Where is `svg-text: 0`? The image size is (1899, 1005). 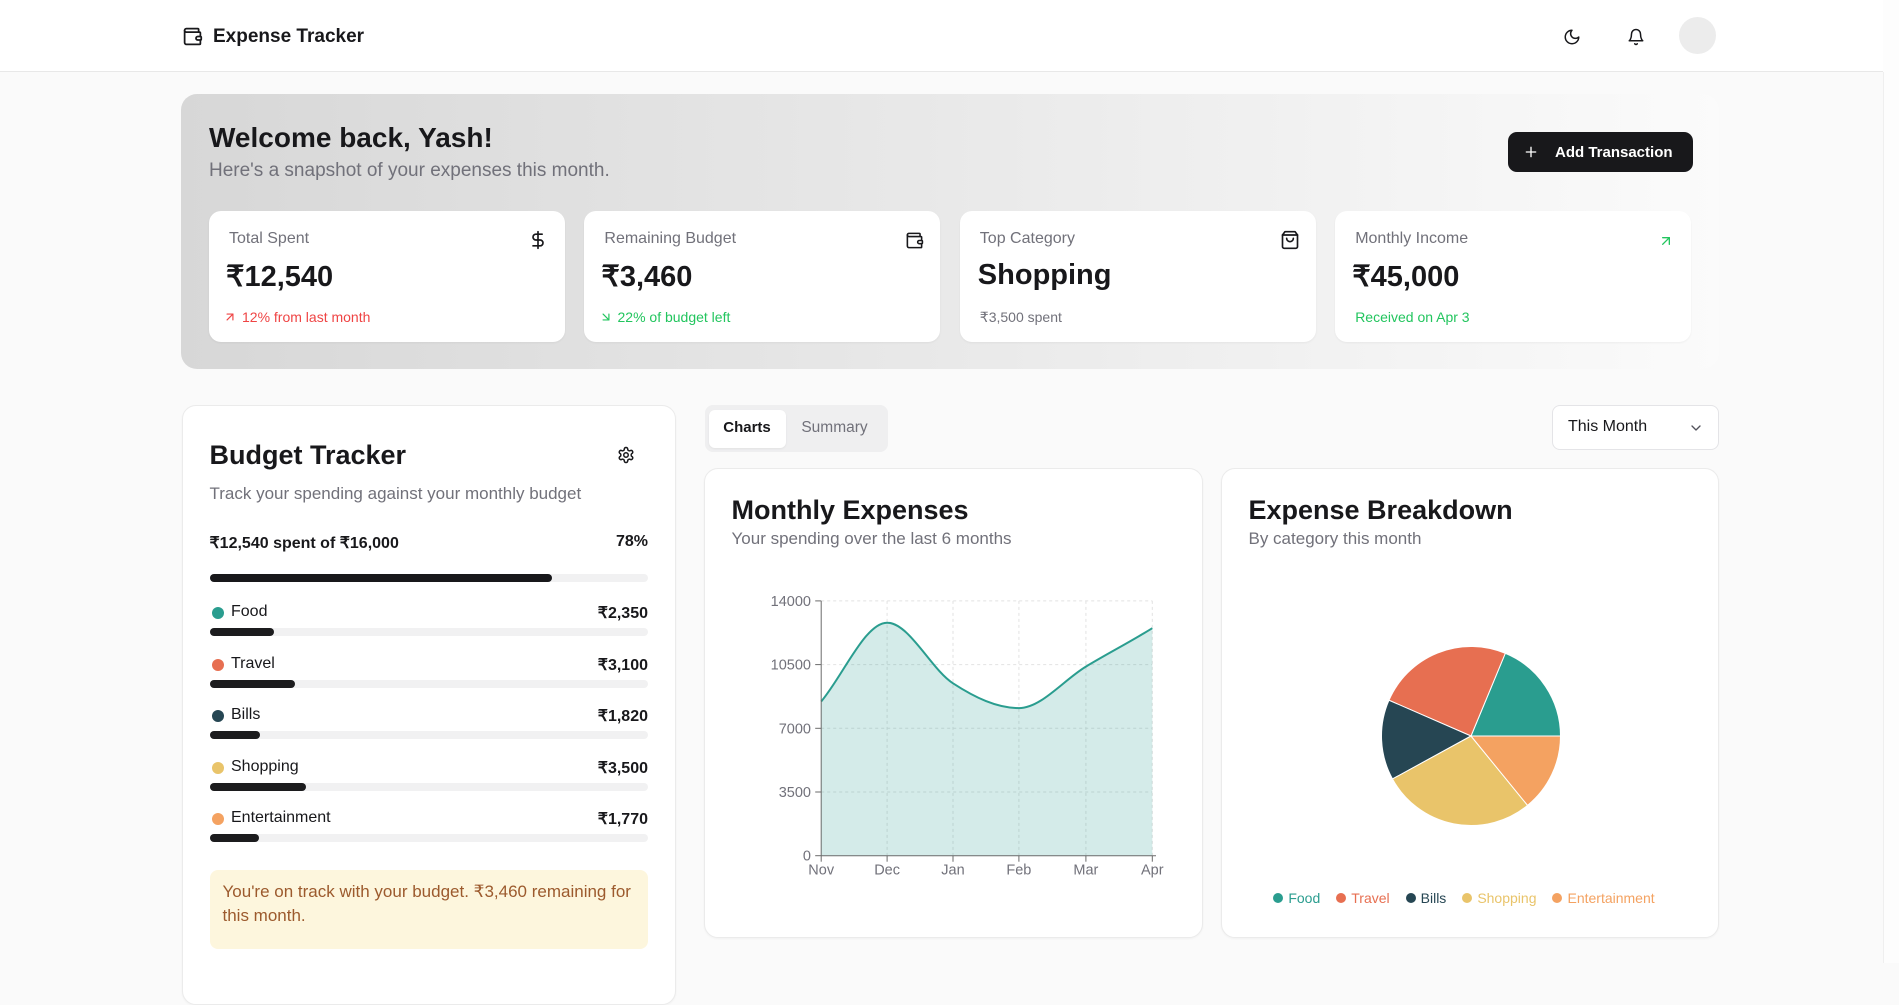
svg-text: 0 is located at coordinates (806, 857).